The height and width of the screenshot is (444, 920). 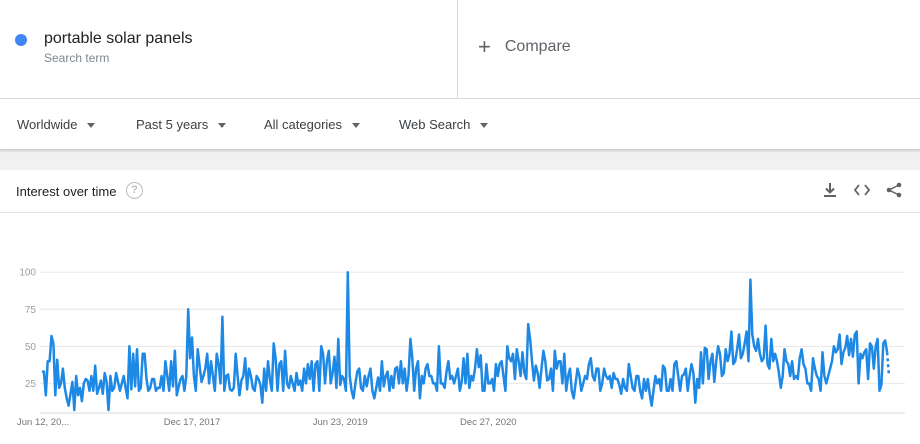 I want to click on region-label: Worldwide, so click(x=47, y=124).